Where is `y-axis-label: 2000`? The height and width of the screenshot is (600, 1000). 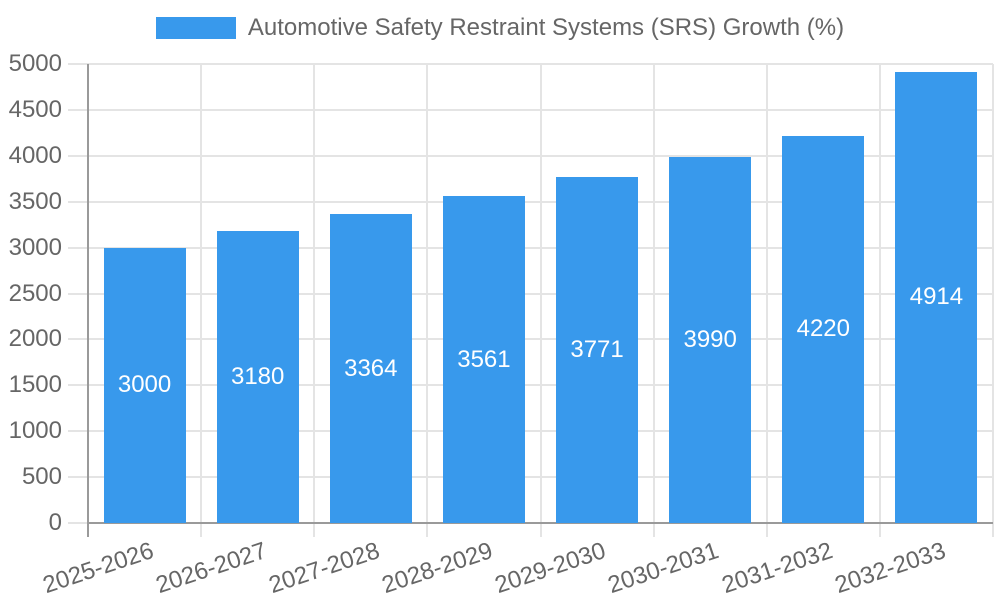 y-axis-label: 2000 is located at coordinates (35, 339).